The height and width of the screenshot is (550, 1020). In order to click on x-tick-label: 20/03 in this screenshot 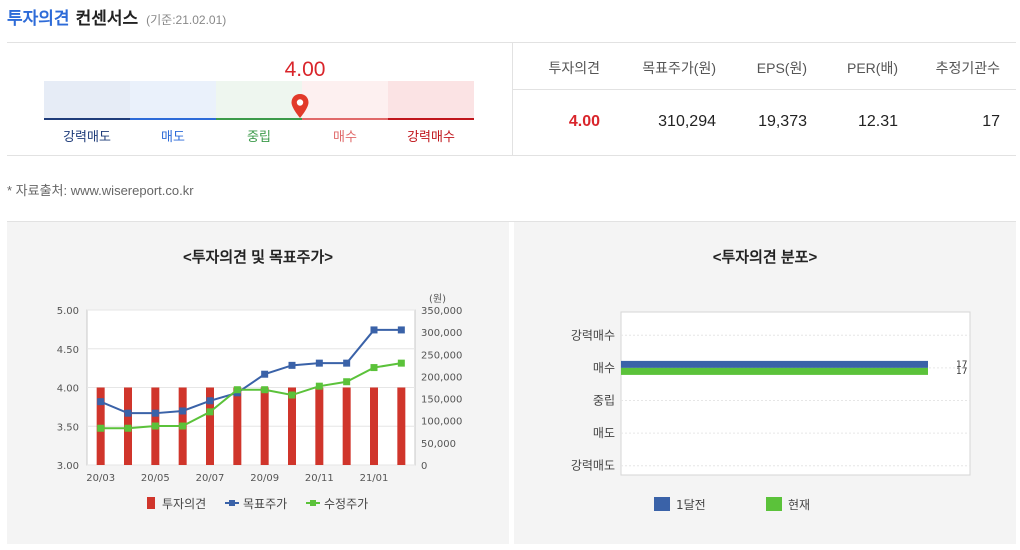, I will do `click(100, 478)`.